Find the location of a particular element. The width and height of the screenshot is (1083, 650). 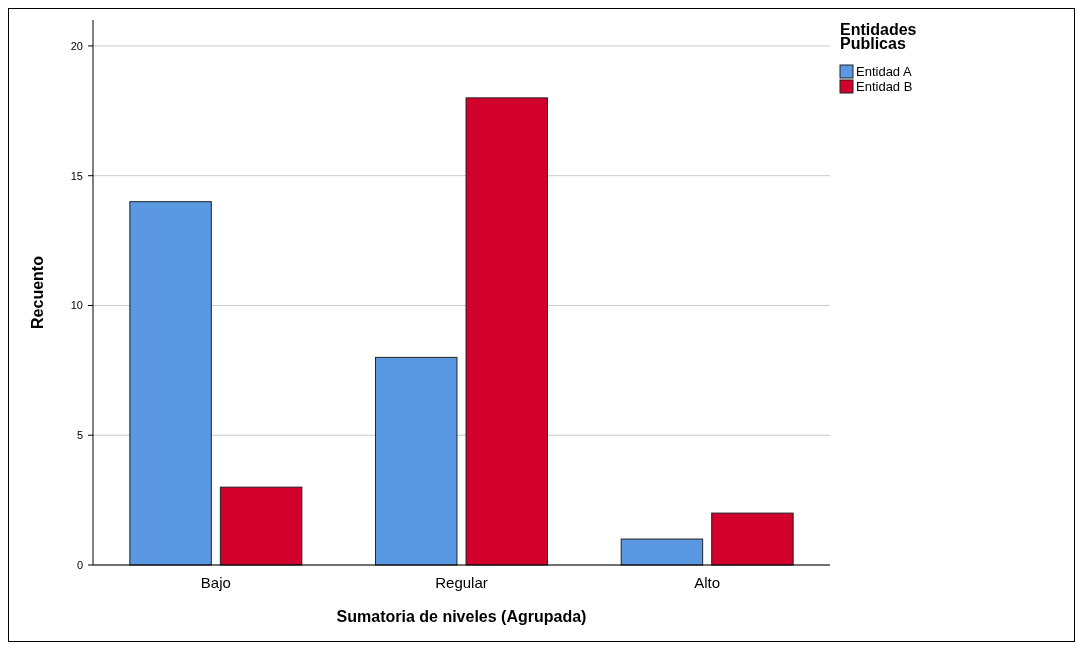

y-tick-label: 10 is located at coordinates (76, 305).